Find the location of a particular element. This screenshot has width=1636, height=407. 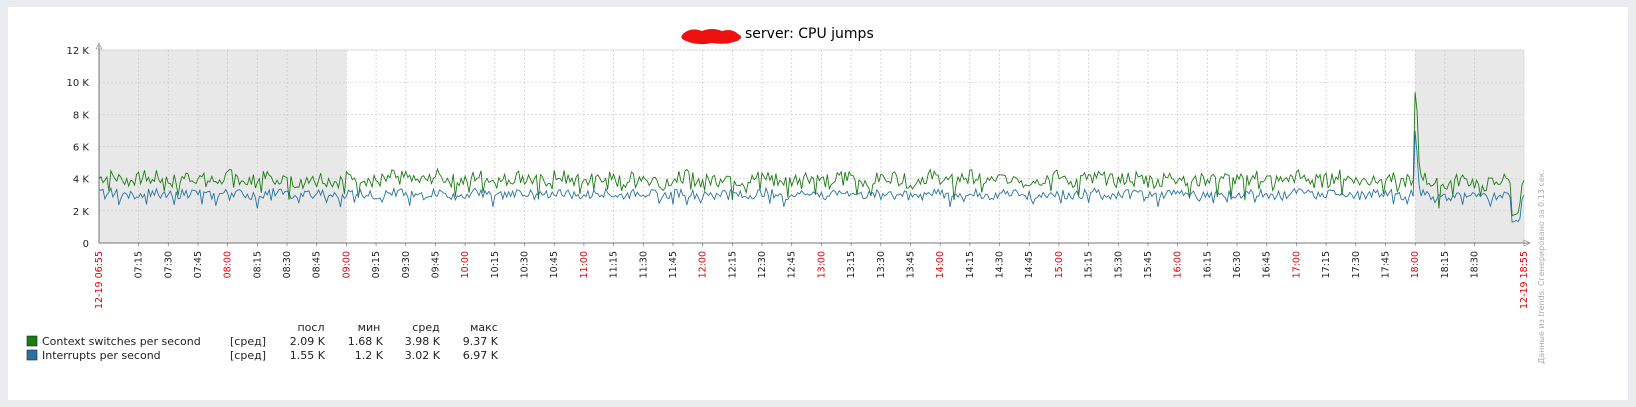

legend-value-last: 2.09 K is located at coordinates (308, 341).